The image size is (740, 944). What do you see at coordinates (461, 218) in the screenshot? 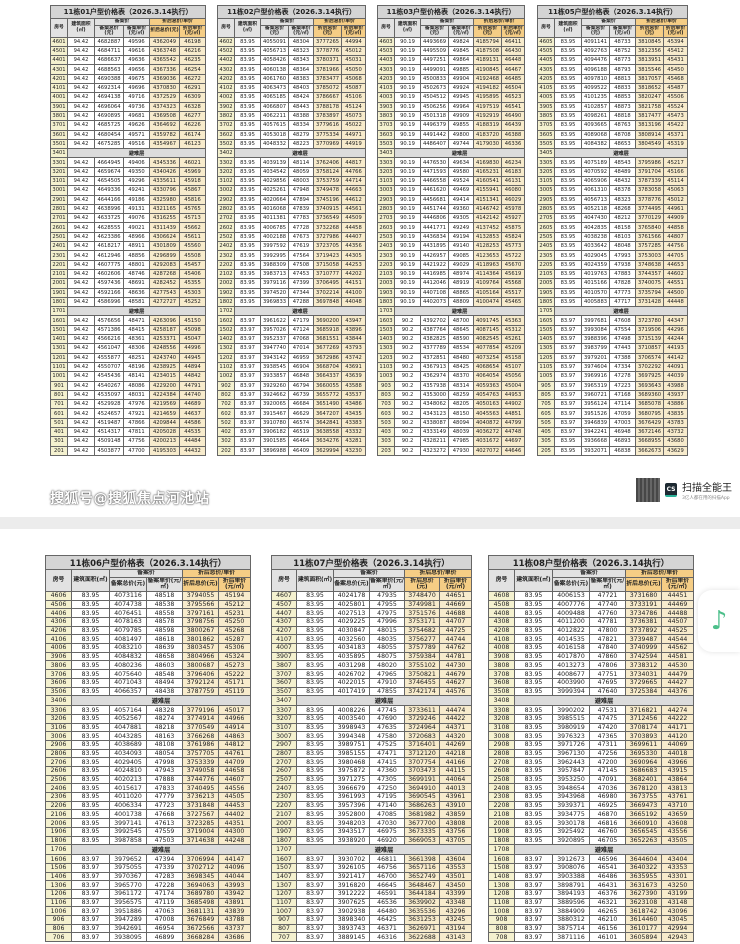
I see `filing-unit: 49305` at bounding box center [461, 218].